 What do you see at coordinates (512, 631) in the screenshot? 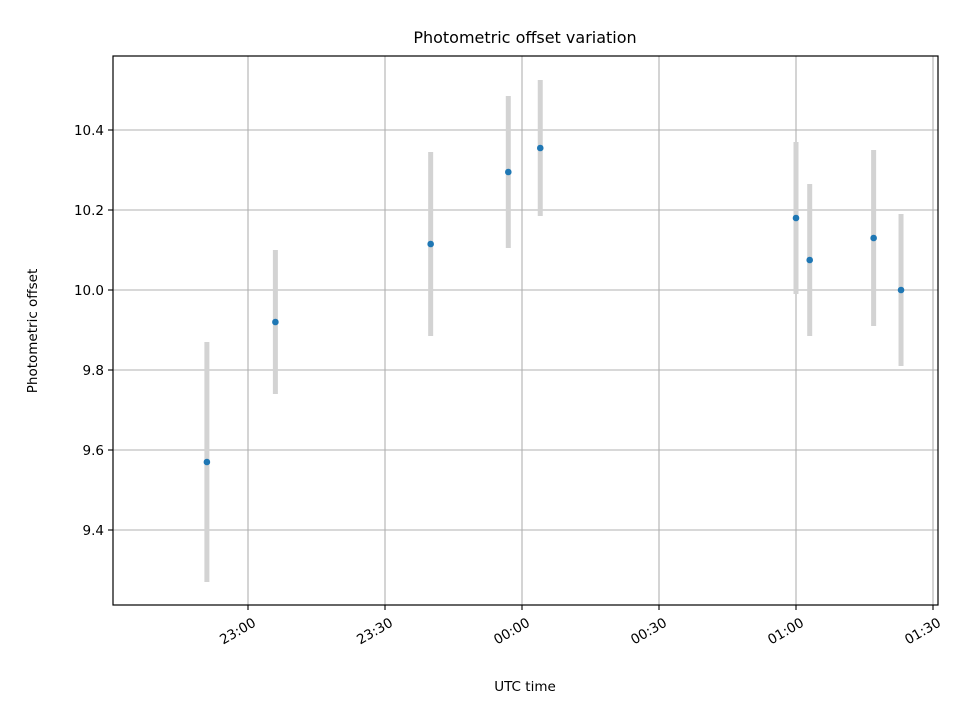
I see `x-tick-label: 00:00` at bounding box center [512, 631].